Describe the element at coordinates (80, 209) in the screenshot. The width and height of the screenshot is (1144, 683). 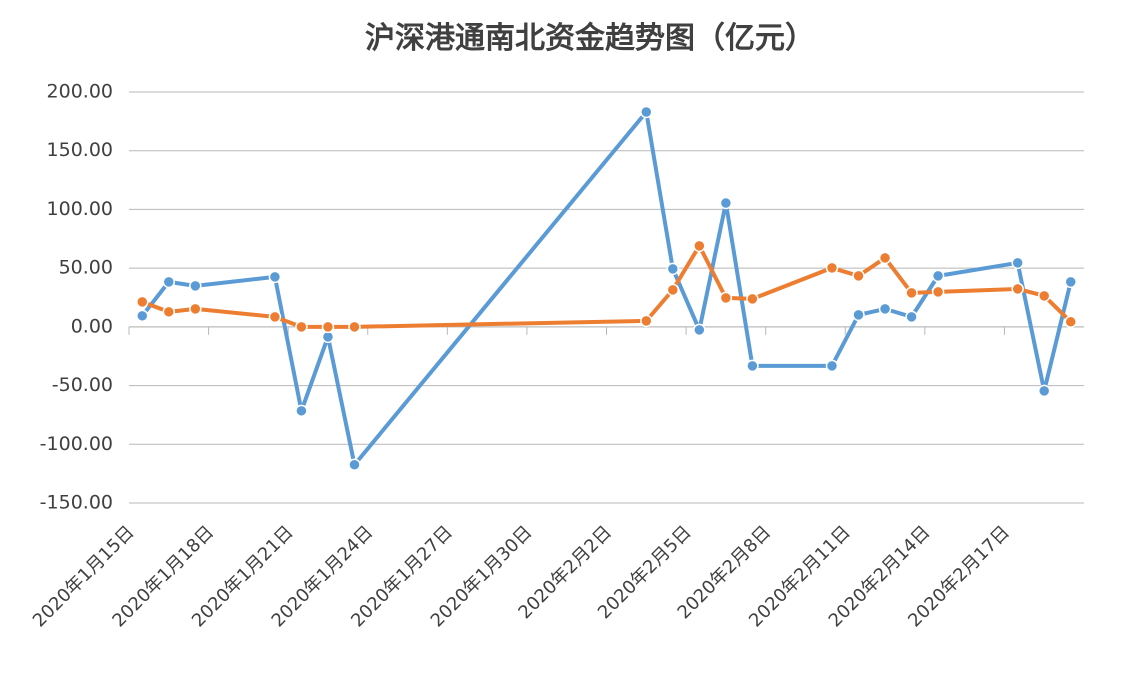
I see `y-tick-label: 100.00` at that location.